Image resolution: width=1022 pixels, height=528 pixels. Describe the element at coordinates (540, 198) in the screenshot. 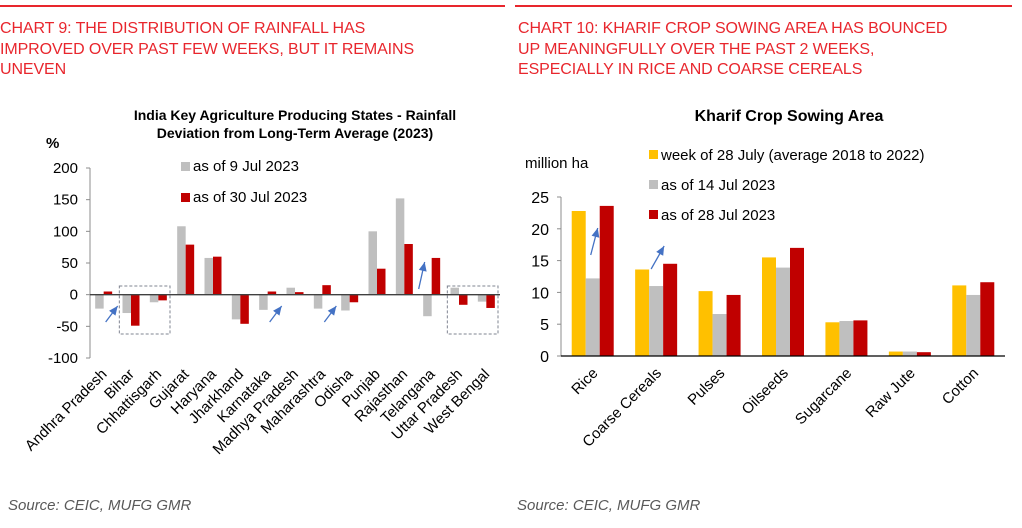

I see `y-tick-label: 25` at that location.